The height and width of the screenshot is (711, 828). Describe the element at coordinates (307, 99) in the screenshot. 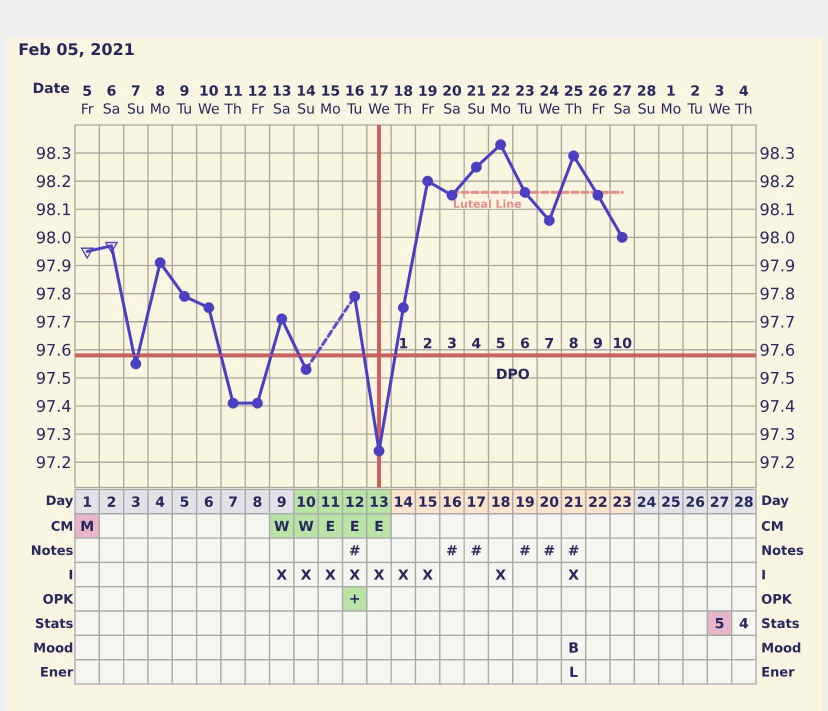

I see `x-tick-label: 14 Su` at that location.